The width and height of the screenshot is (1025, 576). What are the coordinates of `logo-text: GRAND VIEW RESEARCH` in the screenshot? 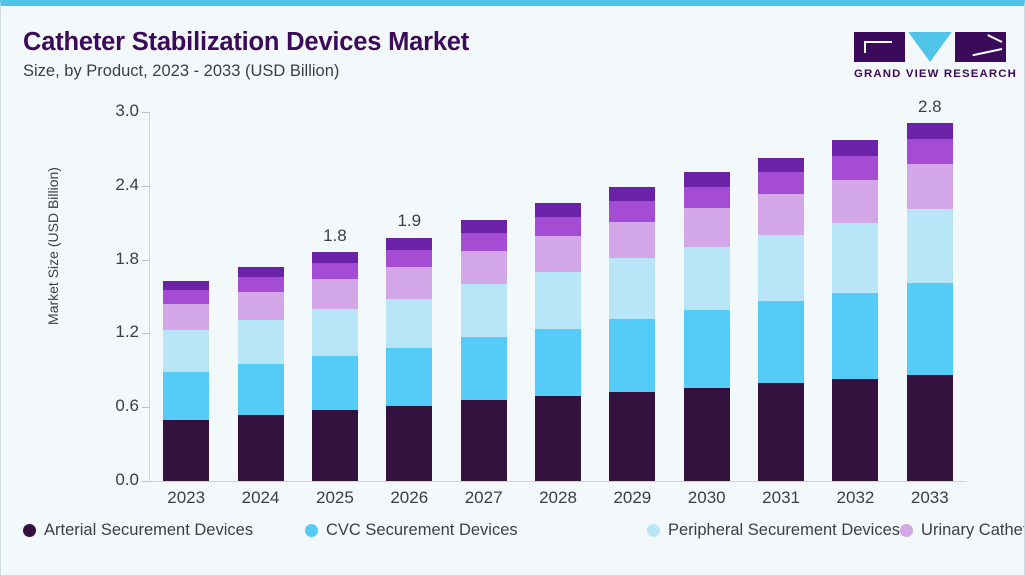 It's located at (935, 74).